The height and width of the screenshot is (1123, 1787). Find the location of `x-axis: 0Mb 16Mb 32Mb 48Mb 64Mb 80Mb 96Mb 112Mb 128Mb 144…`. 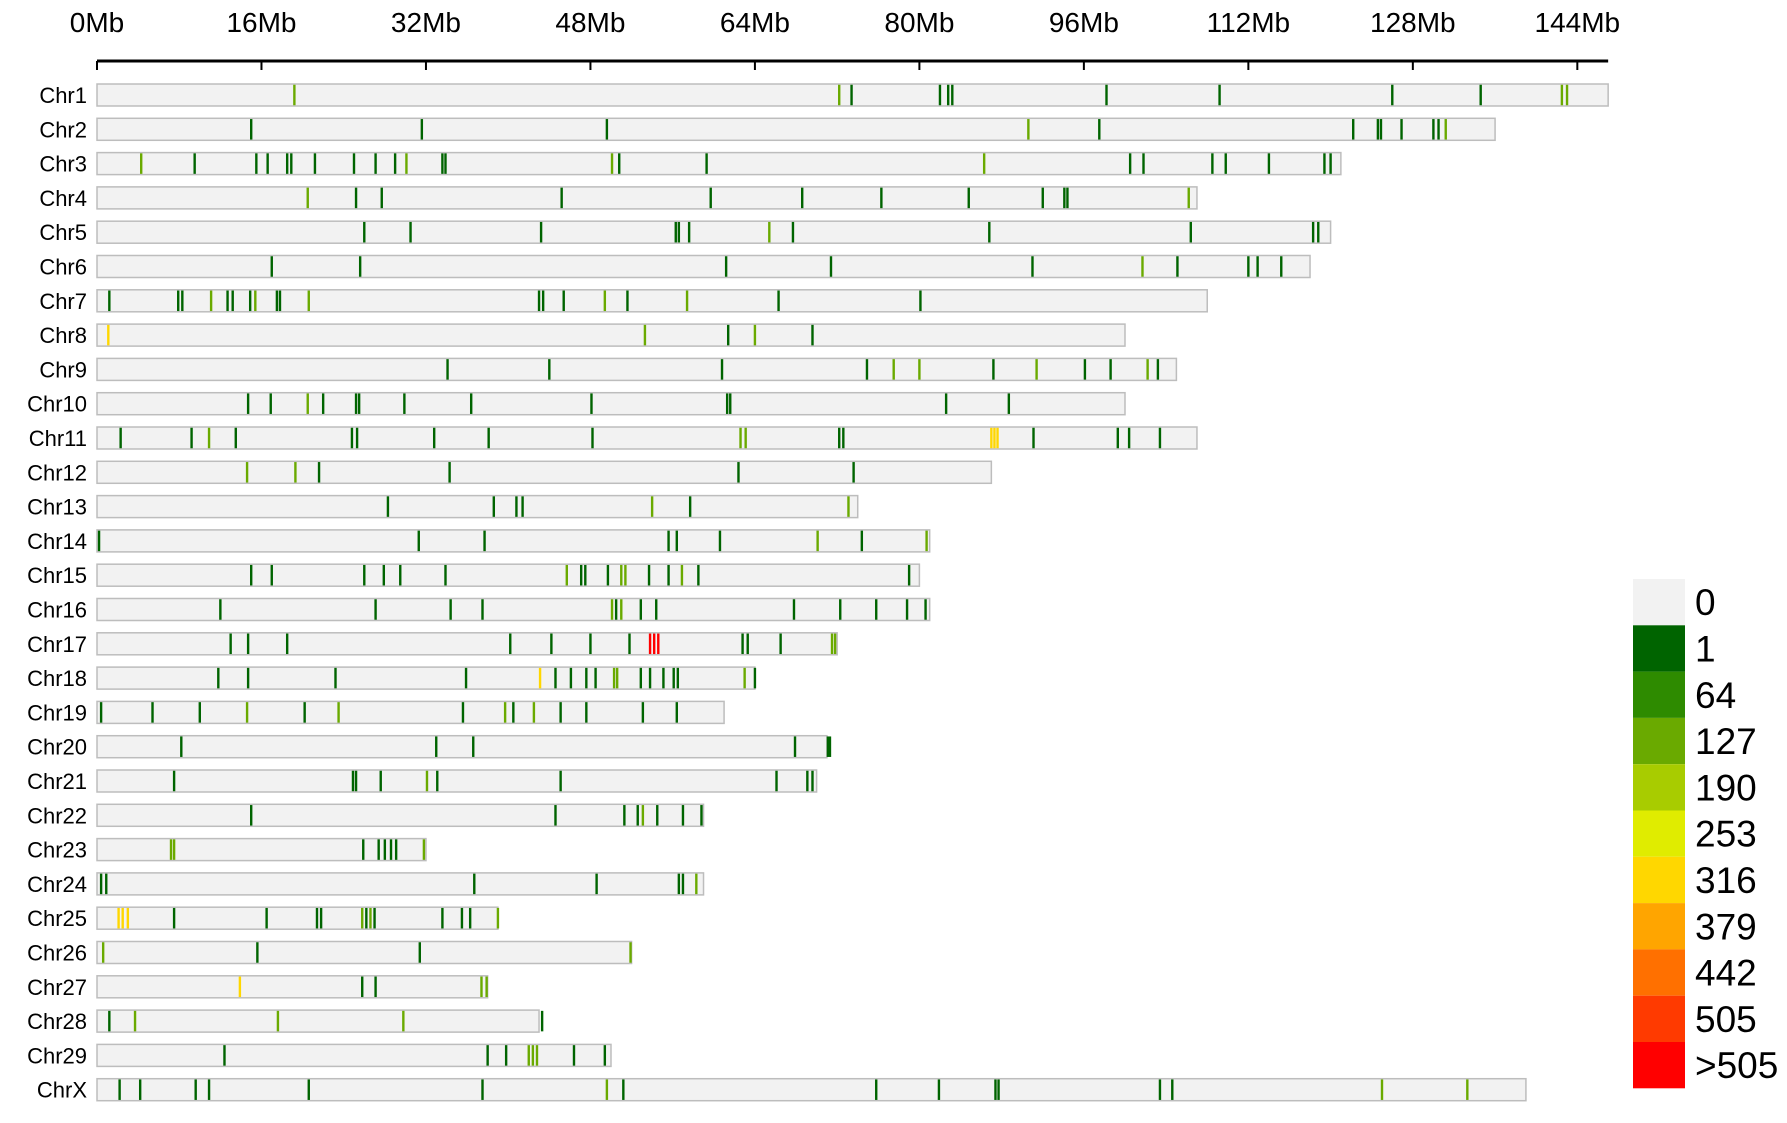

x-axis: 0Mb 16Mb 32Mb 48Mb 64Mb 80Mb 96Mb 112Mb 128Mb 144… is located at coordinates (845, 38).